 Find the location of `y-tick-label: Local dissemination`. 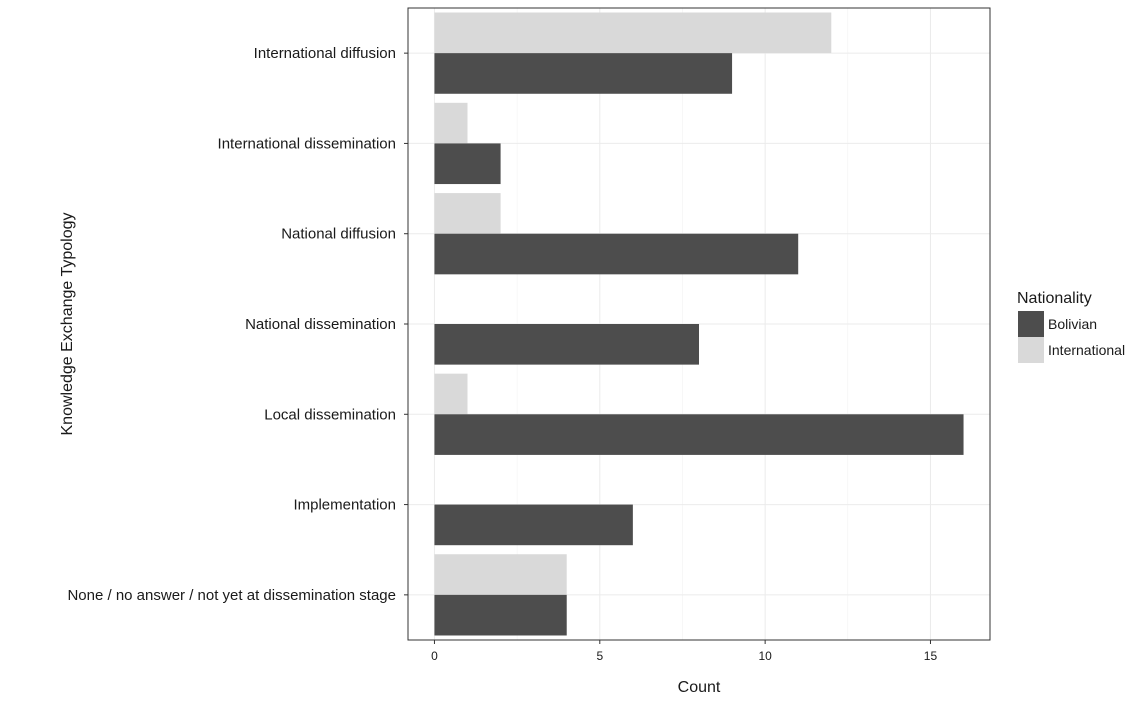

y-tick-label: Local dissemination is located at coordinates (330, 414).